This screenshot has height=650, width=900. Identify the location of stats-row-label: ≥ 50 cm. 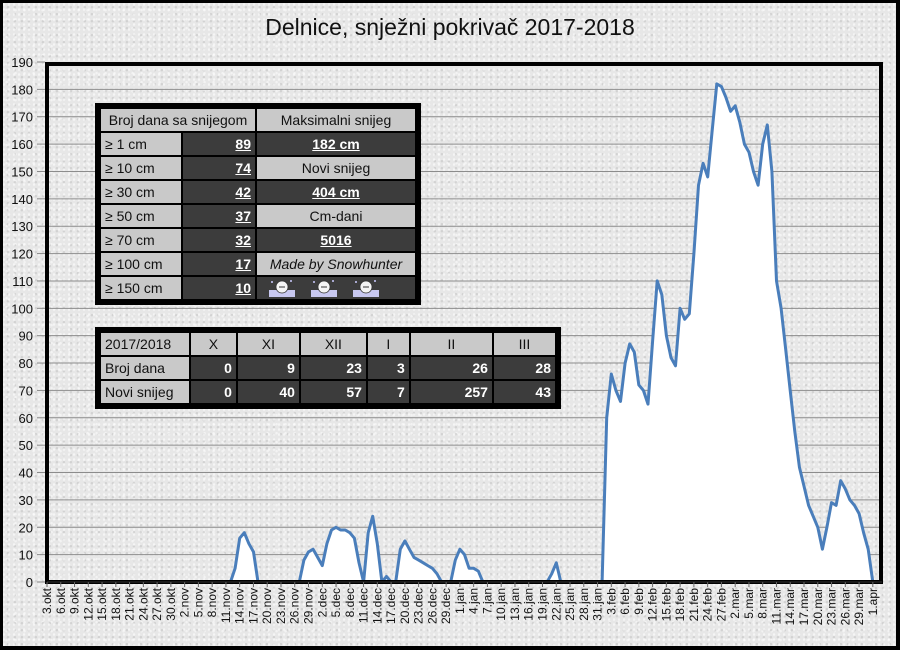
(141, 216).